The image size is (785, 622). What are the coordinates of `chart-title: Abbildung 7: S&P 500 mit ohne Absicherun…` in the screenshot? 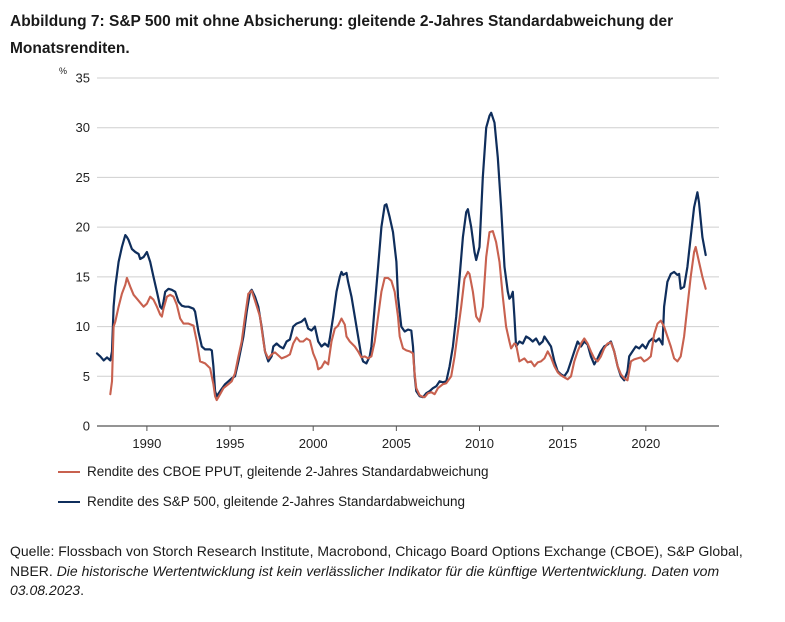 It's located at (342, 35).